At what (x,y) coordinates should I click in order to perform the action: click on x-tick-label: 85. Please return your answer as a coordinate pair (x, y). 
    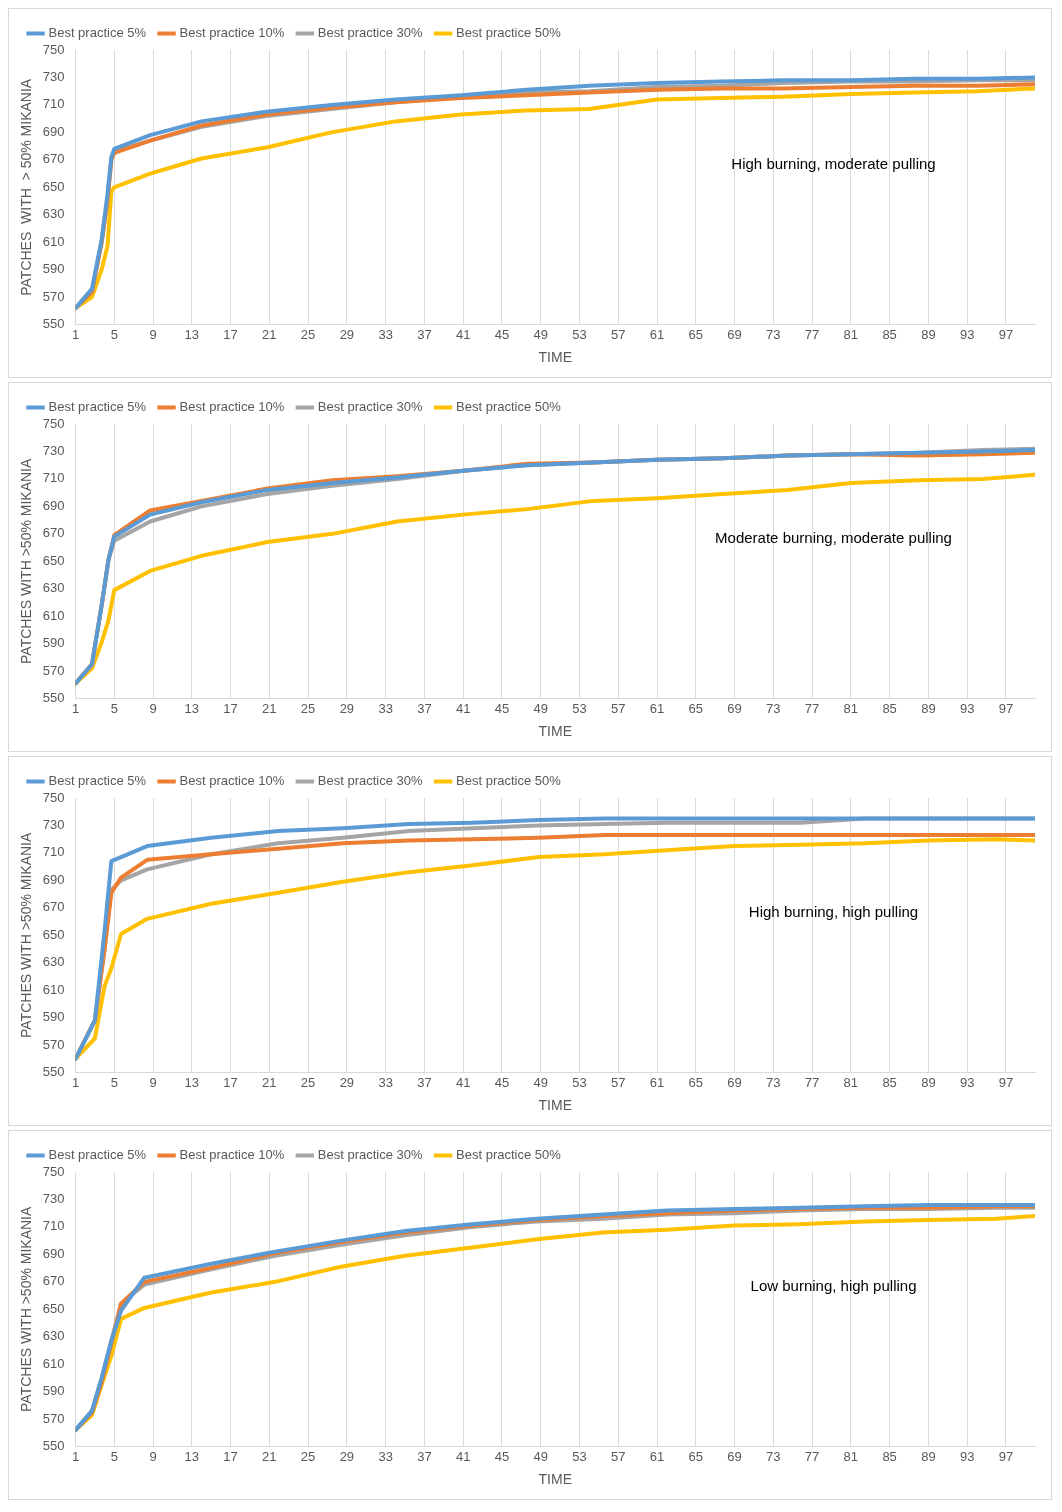
    Looking at the image, I should click on (889, 334).